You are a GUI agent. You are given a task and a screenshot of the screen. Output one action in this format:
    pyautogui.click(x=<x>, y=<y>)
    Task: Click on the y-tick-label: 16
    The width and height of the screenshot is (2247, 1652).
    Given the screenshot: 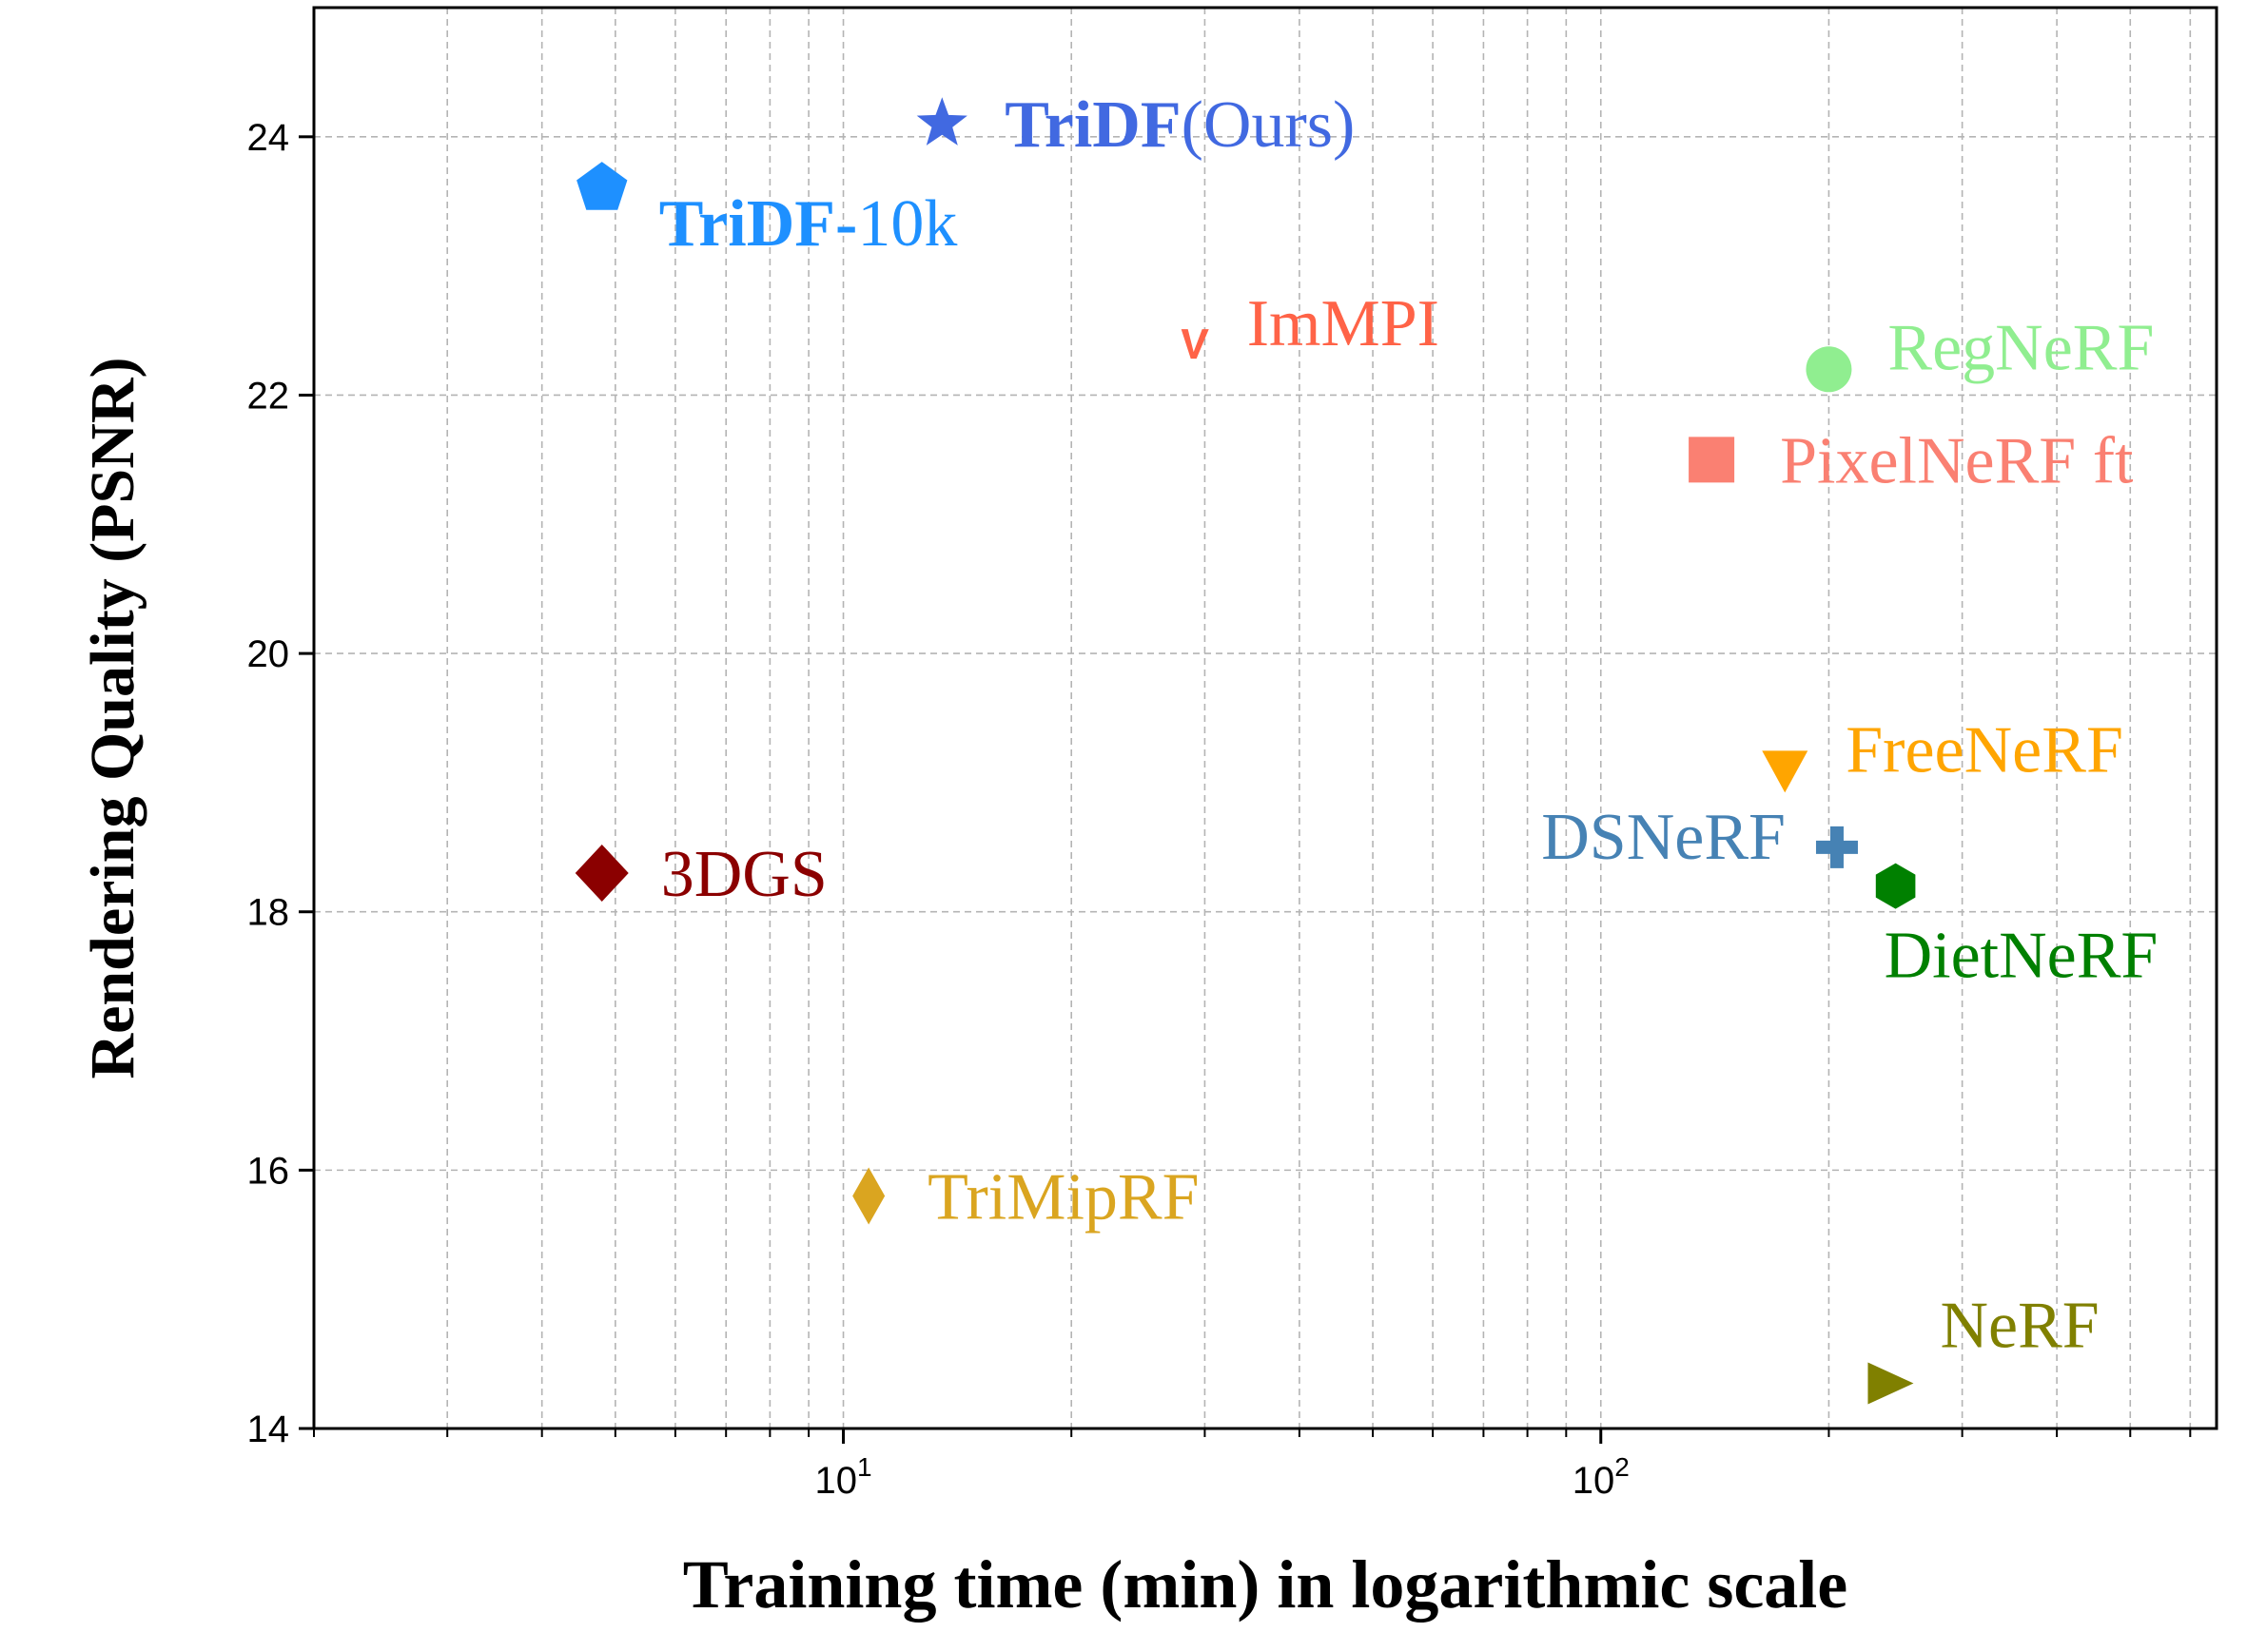 What is the action you would take?
    pyautogui.click(x=268, y=1171)
    